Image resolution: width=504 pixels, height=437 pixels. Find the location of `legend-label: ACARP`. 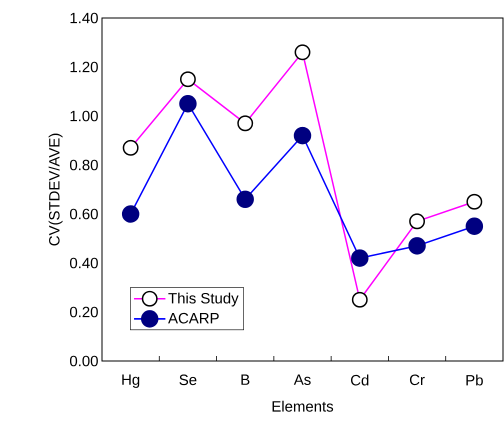

legend-label: ACARP is located at coordinates (193, 318).